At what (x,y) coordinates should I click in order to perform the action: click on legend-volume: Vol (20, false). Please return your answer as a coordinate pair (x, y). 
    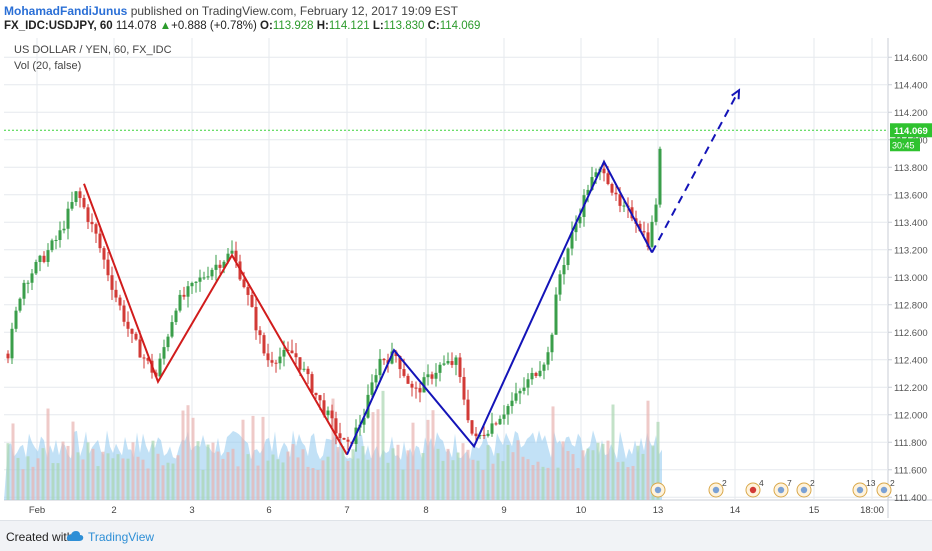
    Looking at the image, I should click on (48, 66).